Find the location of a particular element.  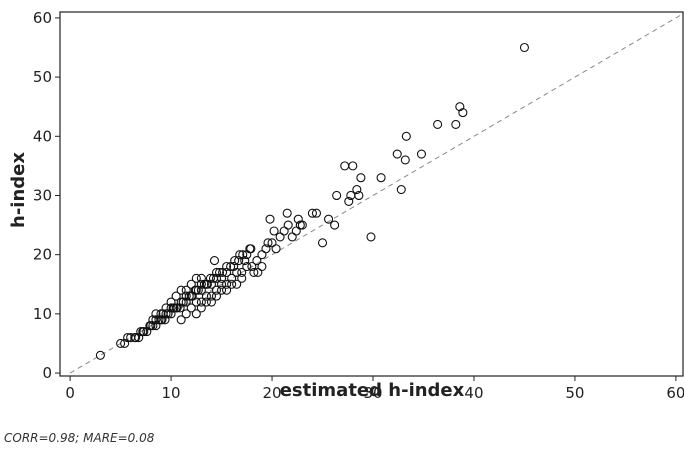

x-tick-label: 60 is located at coordinates (675, 393).